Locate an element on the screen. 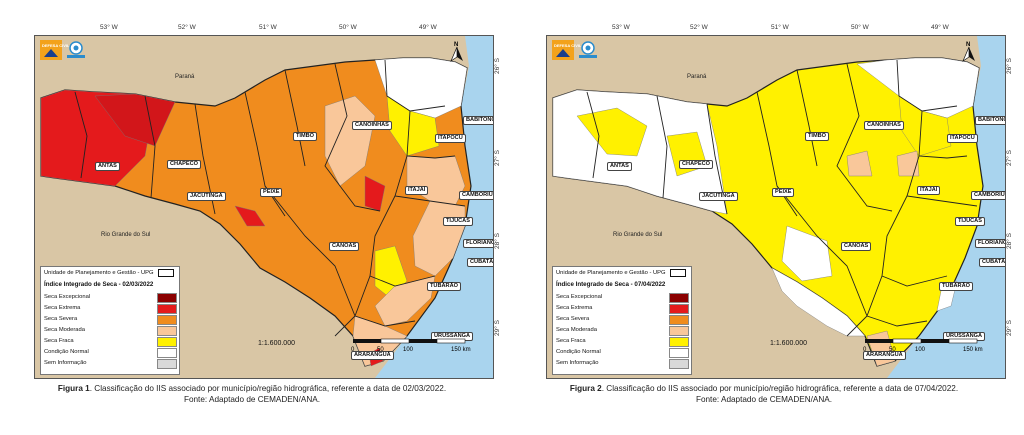 The image size is (1024, 435). scale-tick: 0 is located at coordinates (865, 350).